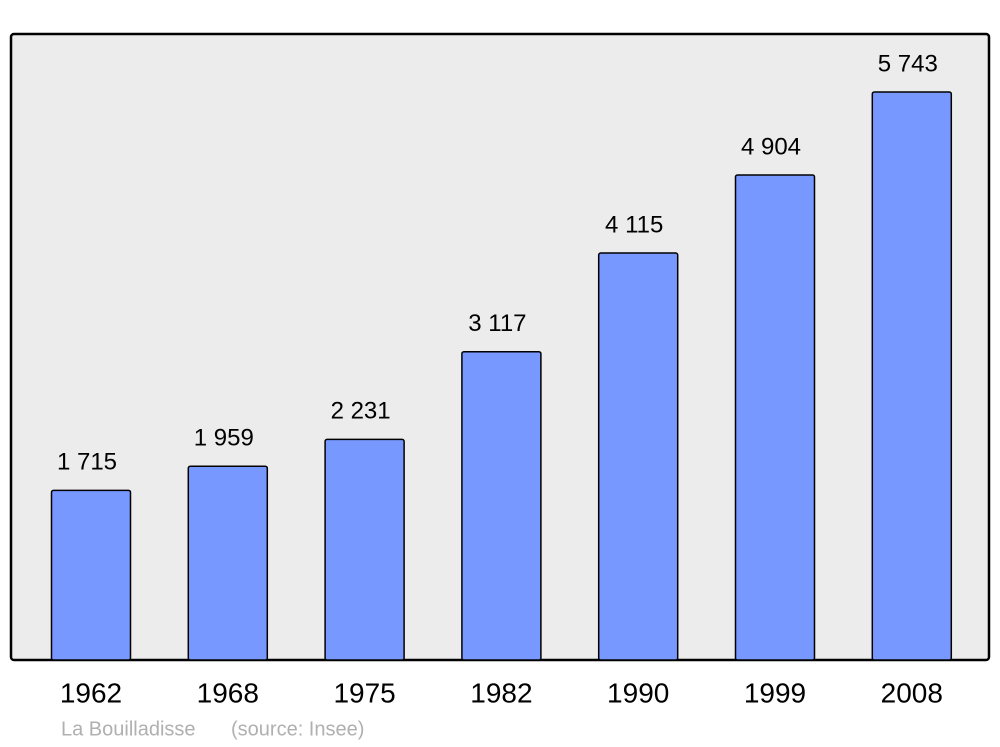 This screenshot has width=1000, height=747. Describe the element at coordinates (634, 224) in the screenshot. I see `value-label: 4 115` at that location.